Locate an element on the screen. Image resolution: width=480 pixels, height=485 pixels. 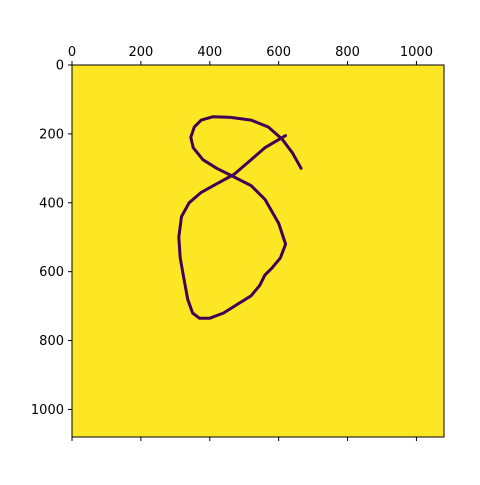
y-tick-label-600: 600 is located at coordinates (51, 272).